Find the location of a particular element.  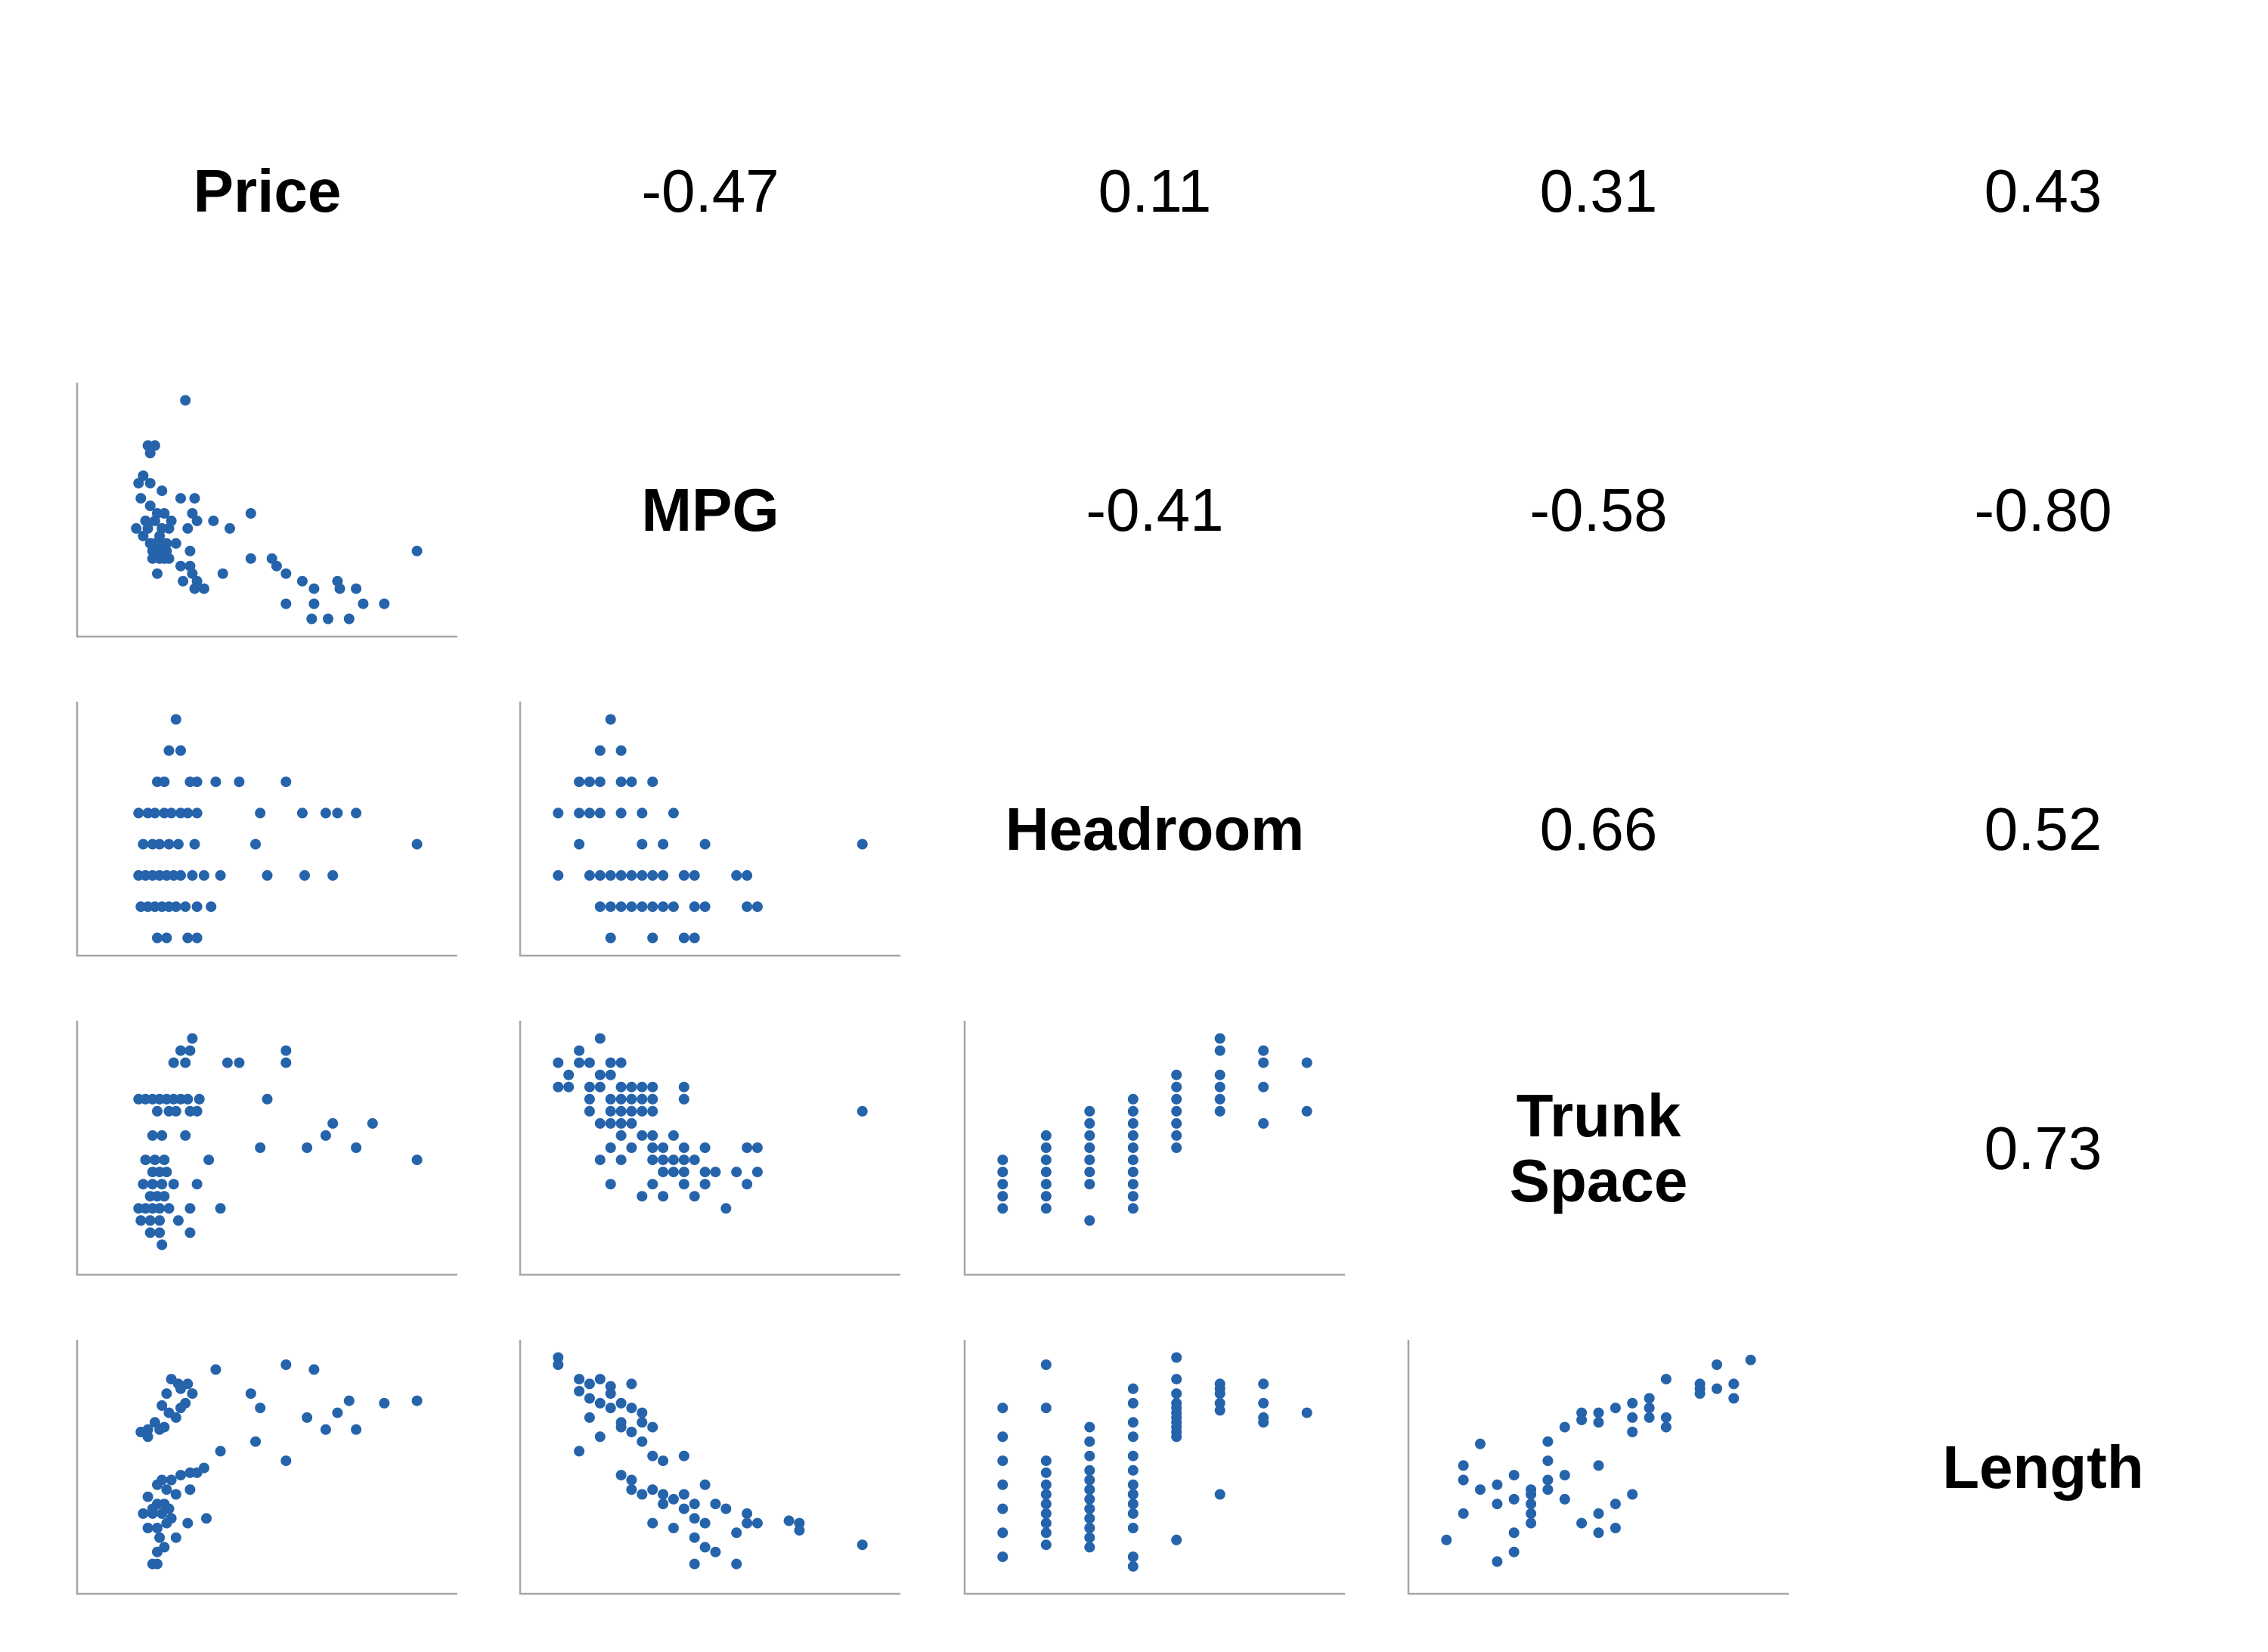

scatter-panel-mpg-vs-trunk-space is located at coordinates (709, 1149).